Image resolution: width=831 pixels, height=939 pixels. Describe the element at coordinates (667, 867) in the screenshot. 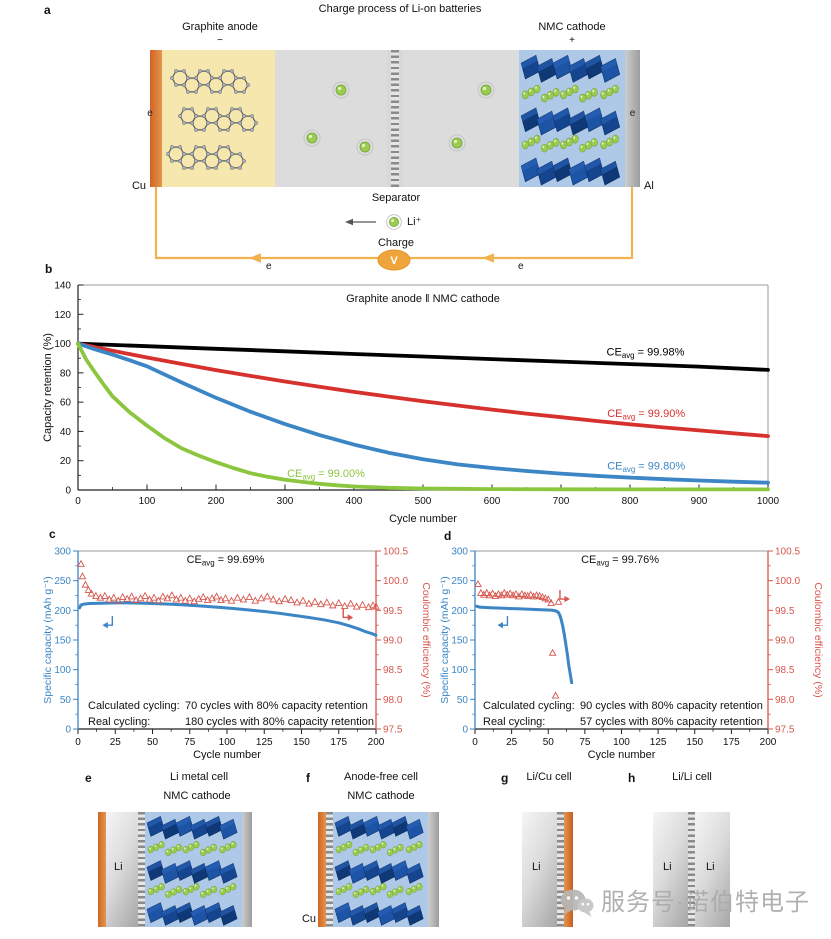

I see `h-li-label-left: Li` at that location.